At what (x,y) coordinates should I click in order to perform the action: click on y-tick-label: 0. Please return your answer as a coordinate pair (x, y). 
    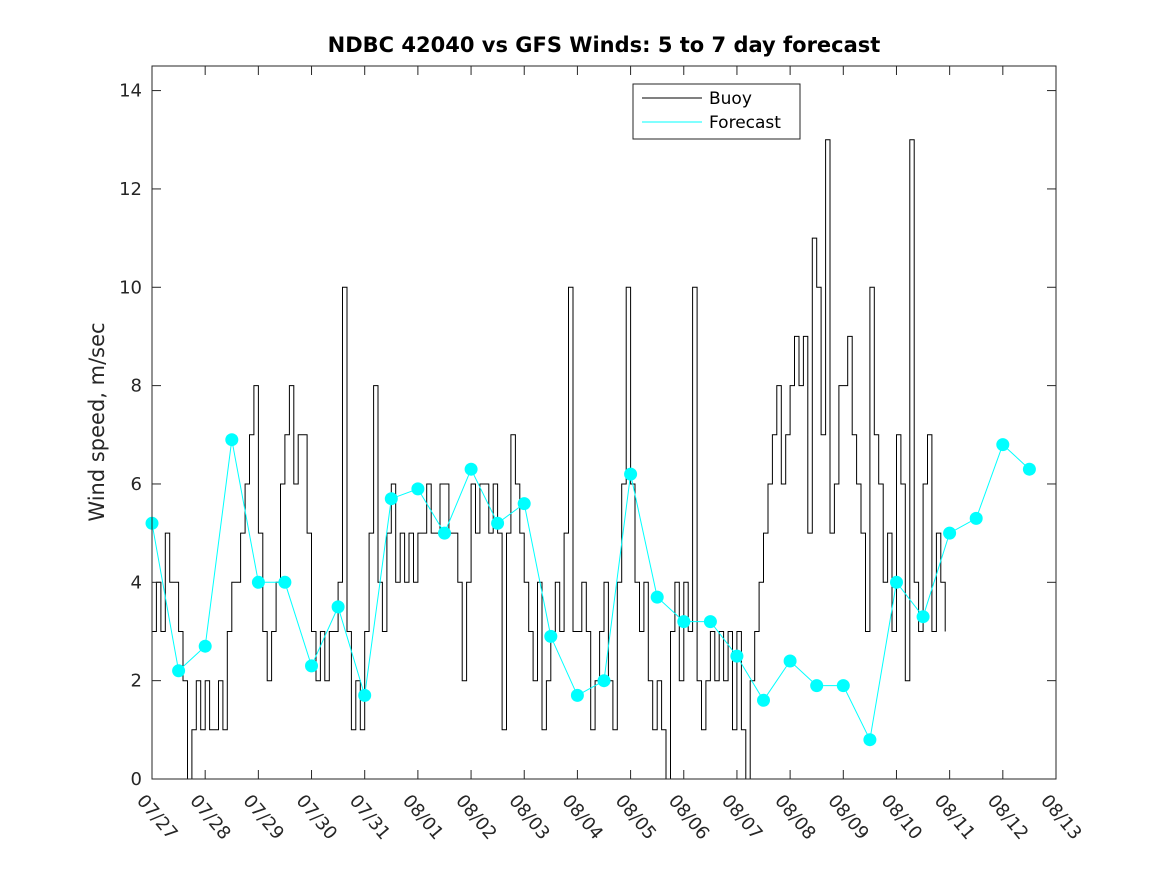
    Looking at the image, I should click on (136, 779).